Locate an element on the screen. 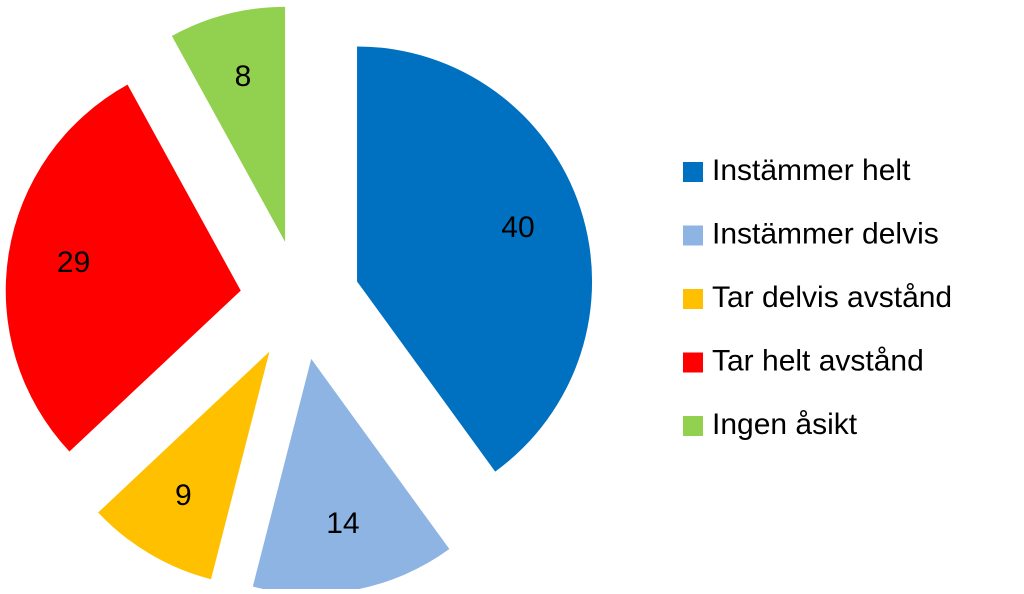 This screenshot has height=594, width=1024. slice-label: 8 is located at coordinates (243, 76).